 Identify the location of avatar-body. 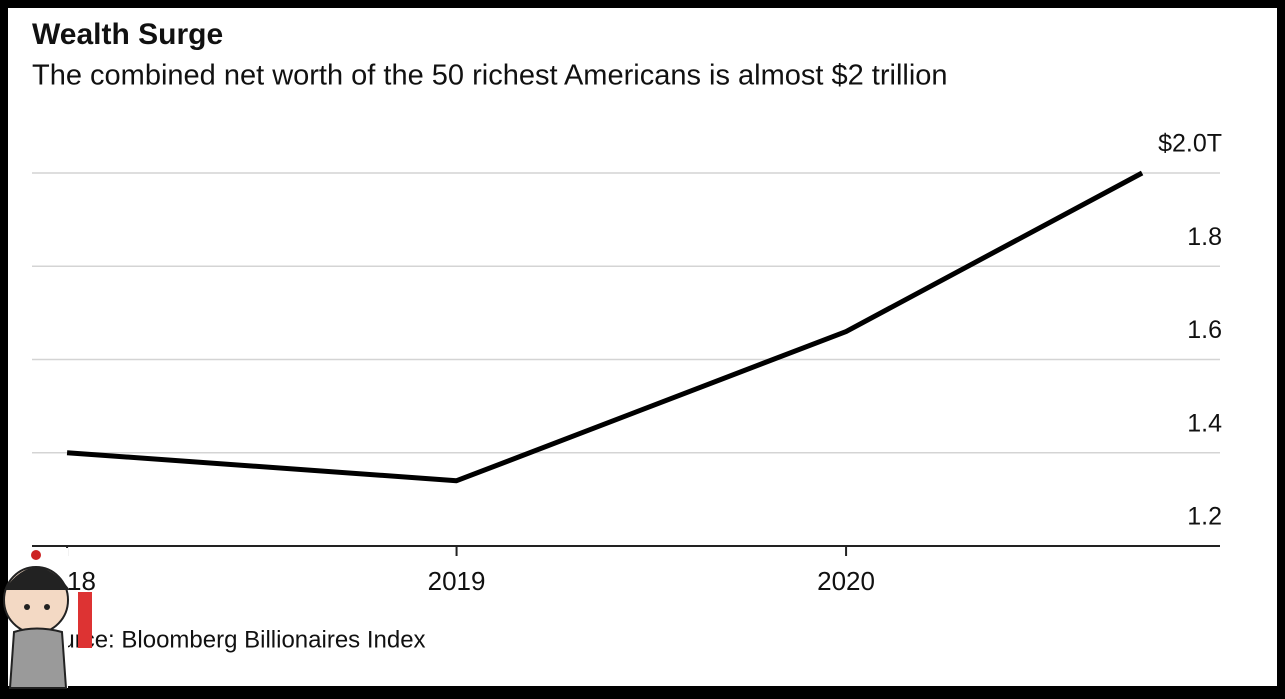
(38, 658).